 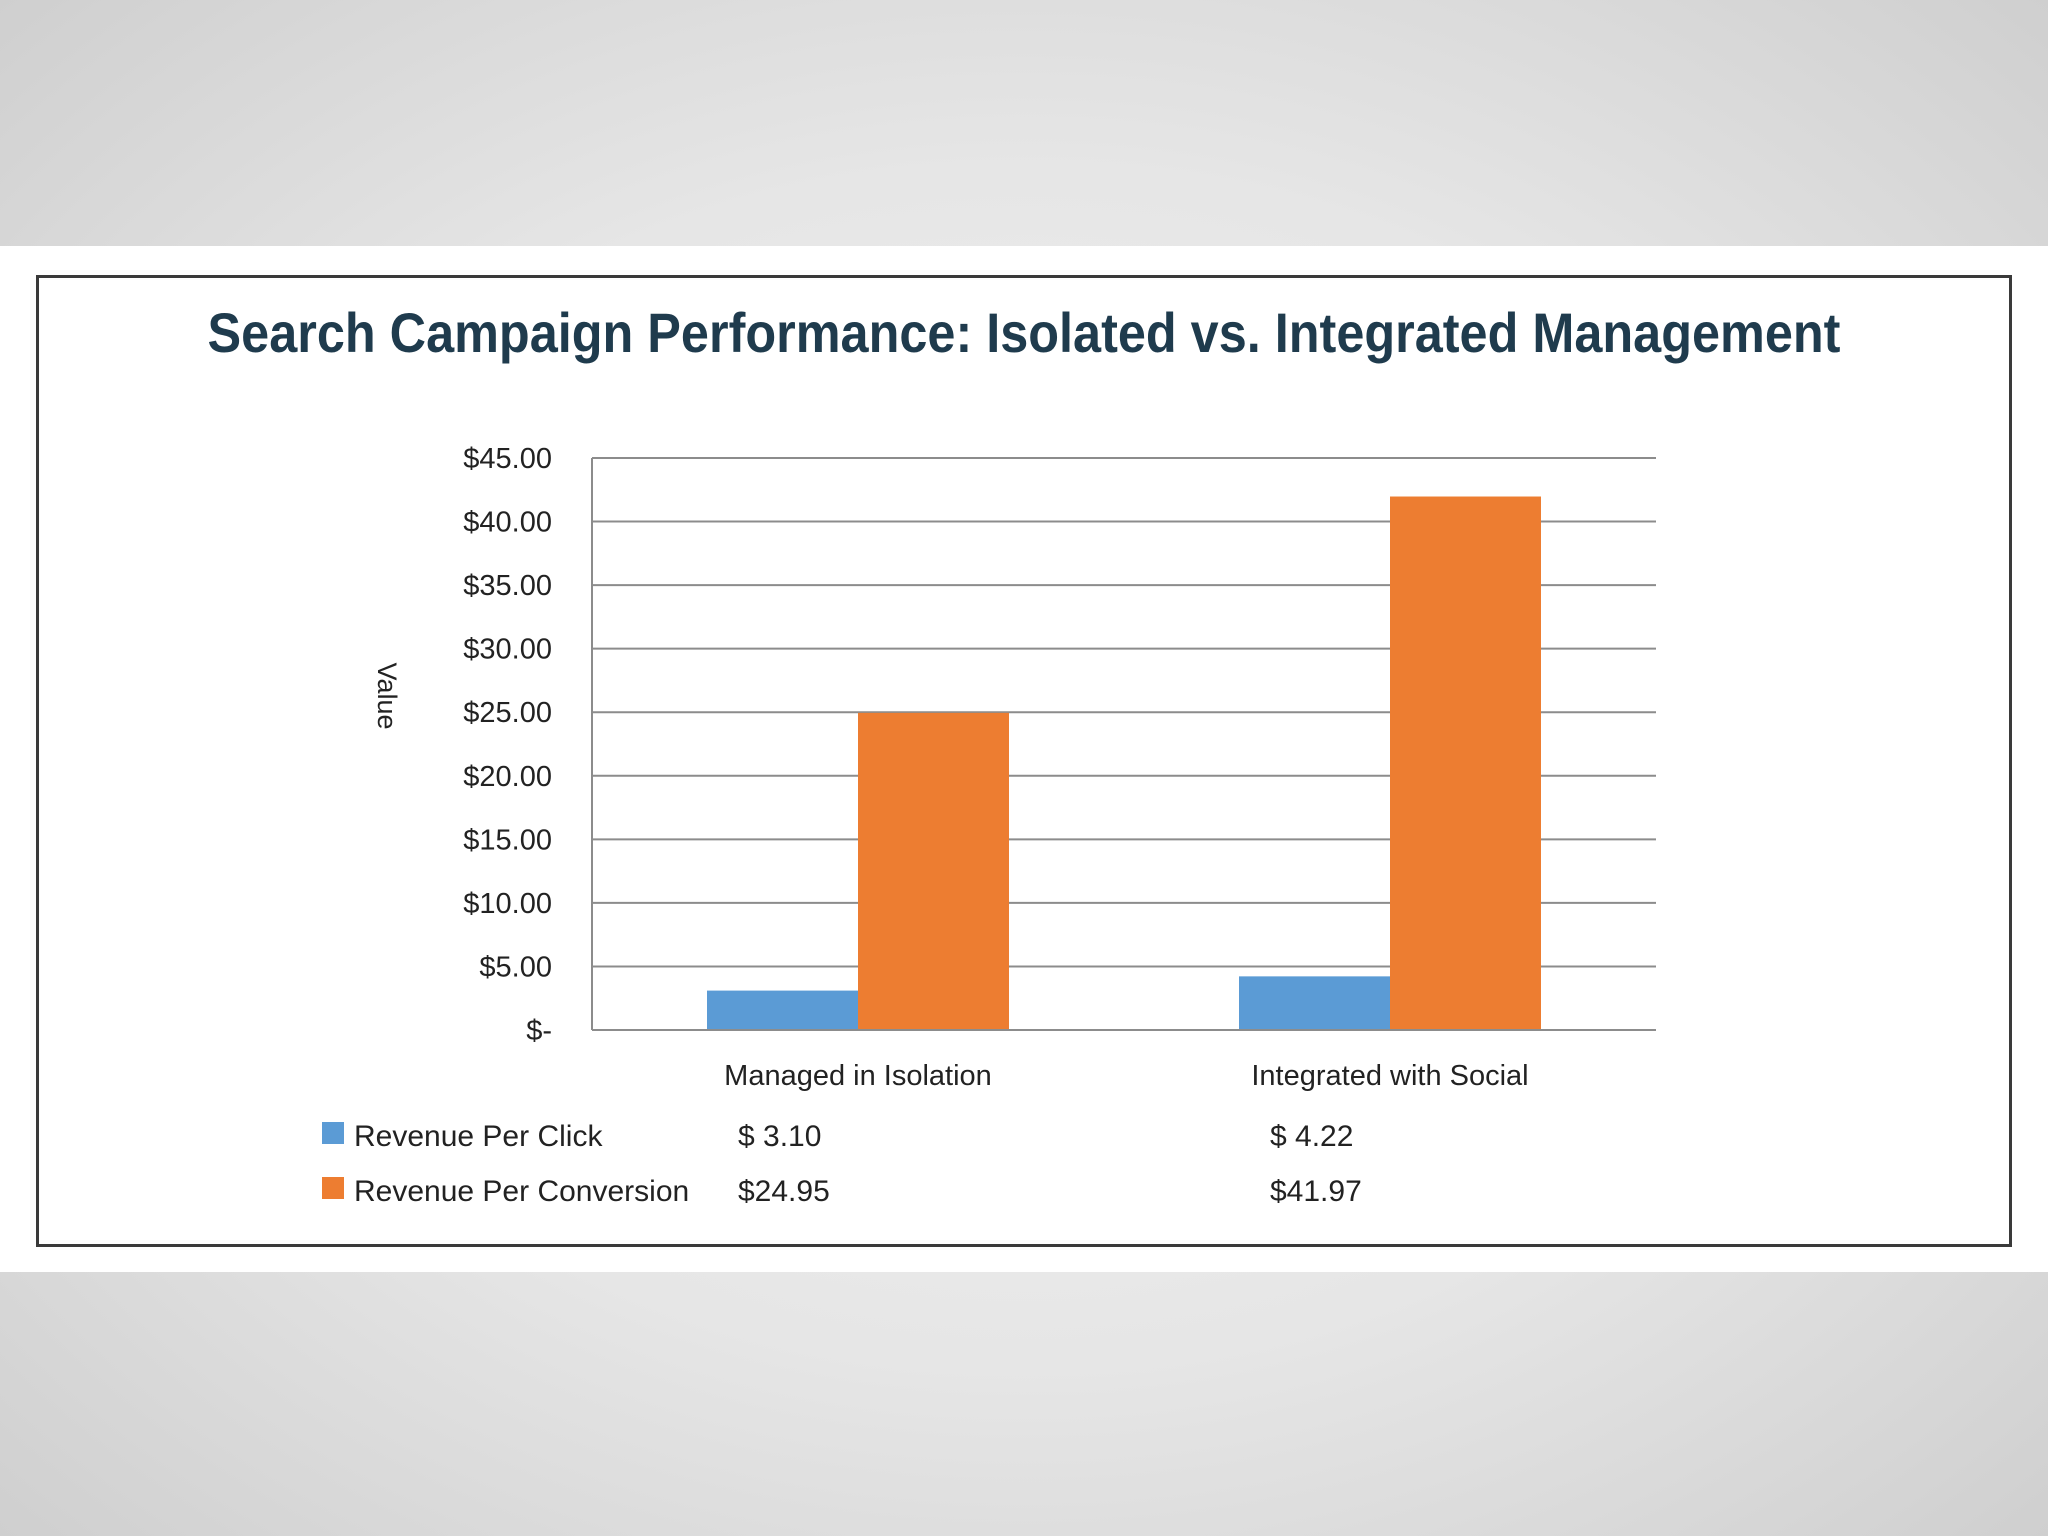 What do you see at coordinates (784, 1191) in the screenshot?
I see `table-value-1-0: $24.95` at bounding box center [784, 1191].